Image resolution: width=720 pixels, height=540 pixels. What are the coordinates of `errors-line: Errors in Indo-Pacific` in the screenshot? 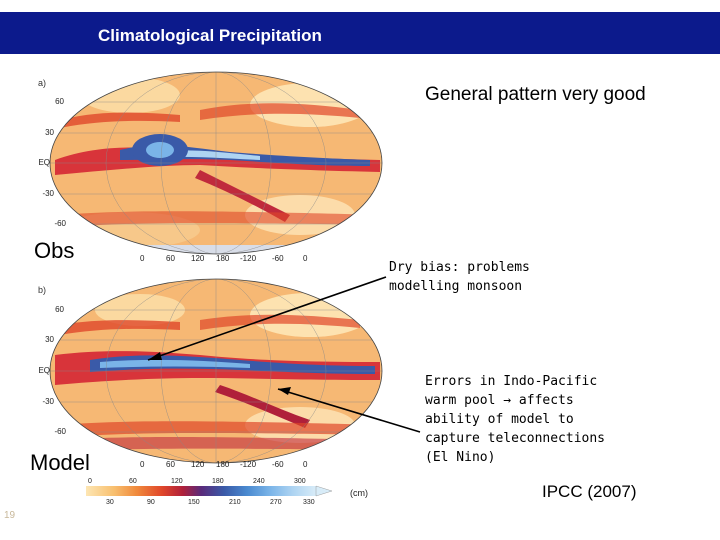 It's located at (511, 381).